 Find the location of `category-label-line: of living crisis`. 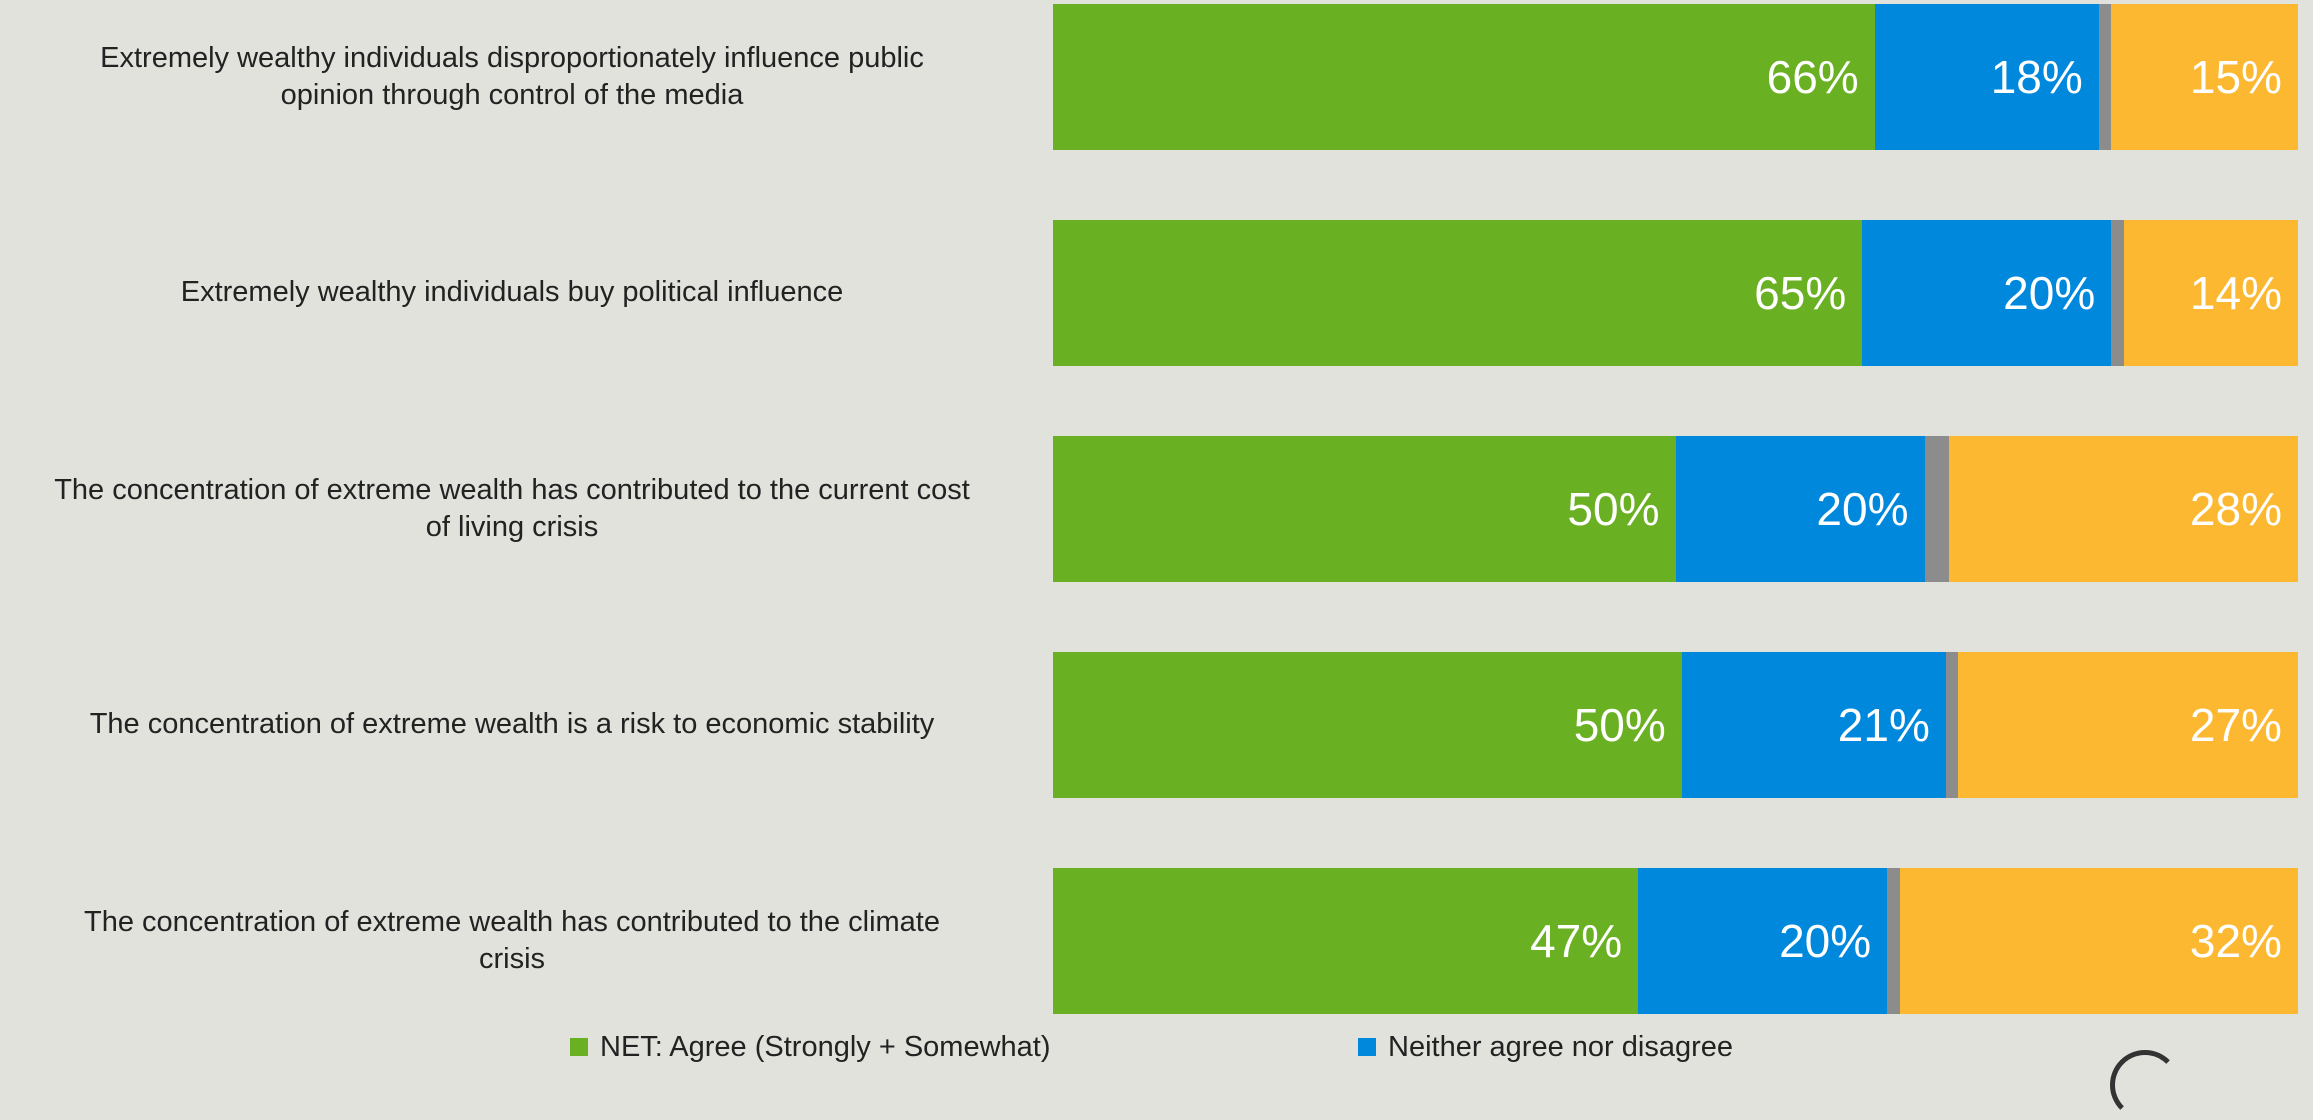

category-label-line: of living crisis is located at coordinates (512, 527).